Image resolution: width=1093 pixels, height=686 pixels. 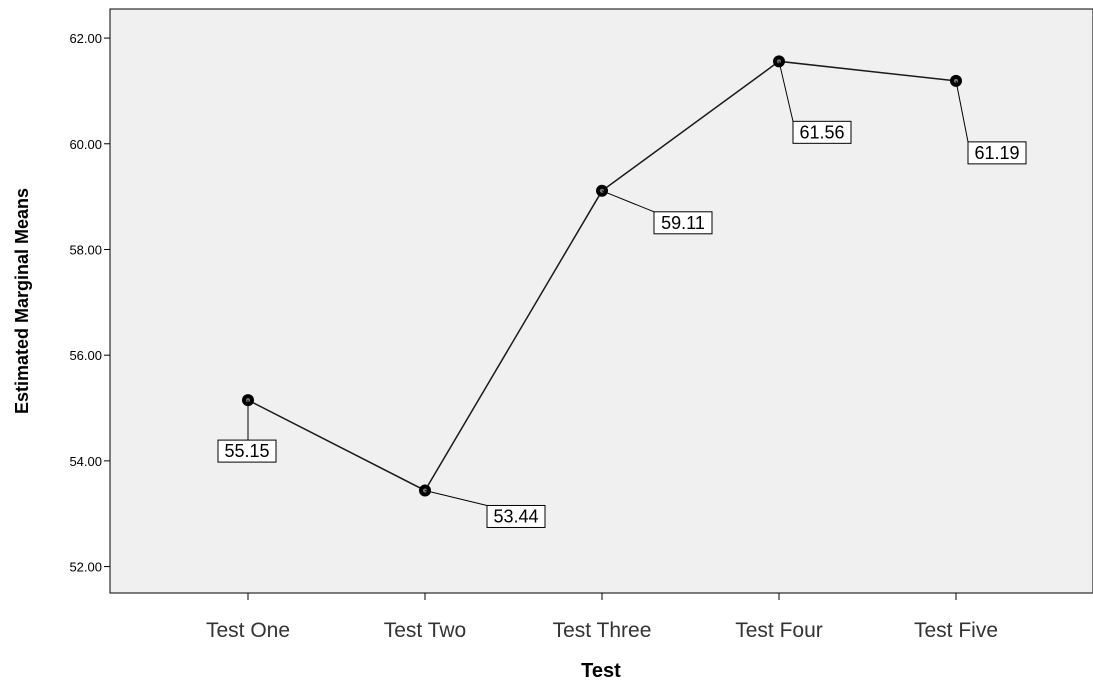 What do you see at coordinates (89, 303) in the screenshot?
I see `y-axis-ticks: 52.00 54.00 56.00 58.00 60.00 62.00` at bounding box center [89, 303].